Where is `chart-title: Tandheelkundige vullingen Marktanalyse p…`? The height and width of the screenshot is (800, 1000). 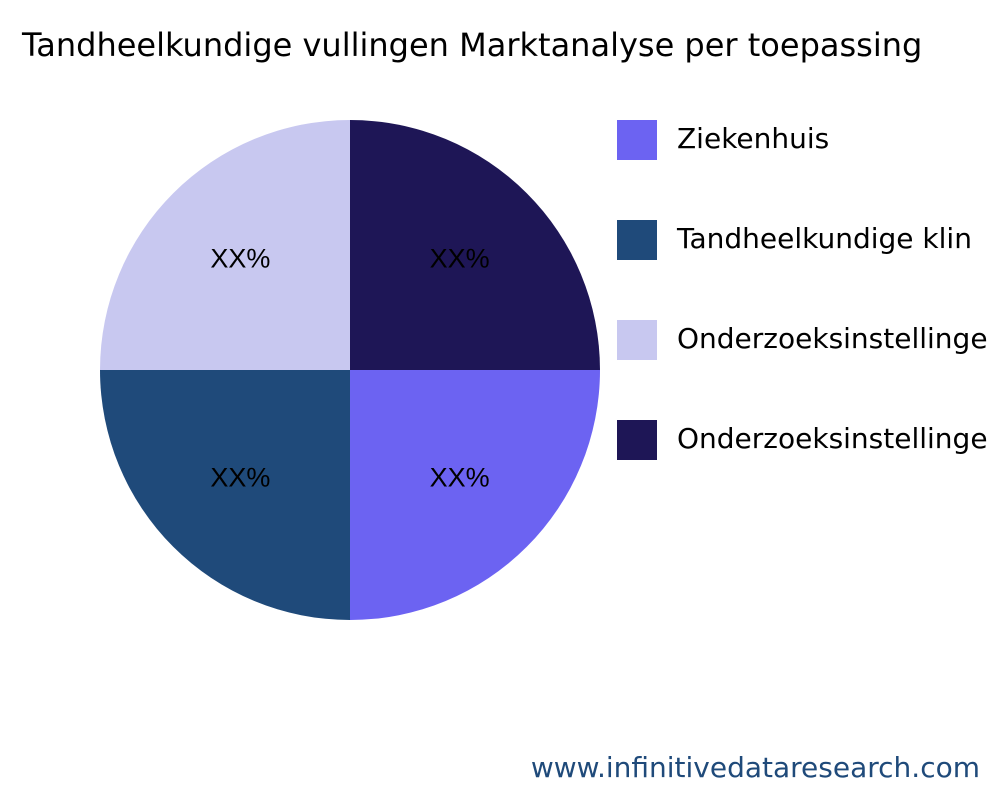 chart-title: Tandheelkundige vullingen Marktanalyse p… is located at coordinates (471, 45).